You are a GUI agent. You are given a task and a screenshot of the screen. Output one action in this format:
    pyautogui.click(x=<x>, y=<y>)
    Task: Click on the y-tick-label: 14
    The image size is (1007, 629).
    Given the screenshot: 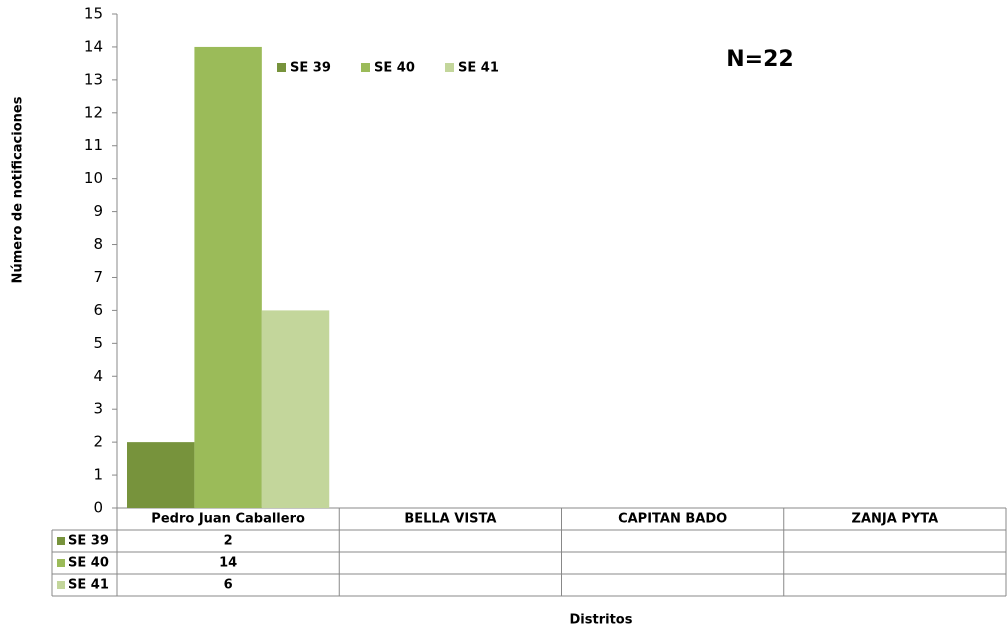 What is the action you would take?
    pyautogui.click(x=93, y=46)
    